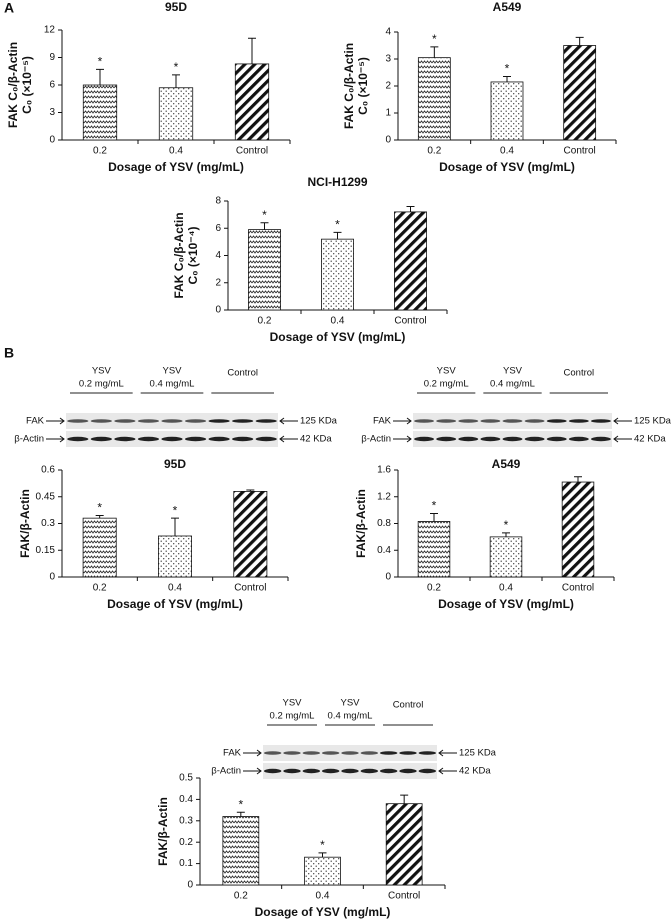 This screenshot has width=672, height=922. I want to click on y-tick-label: 0.8, so click(384, 523).